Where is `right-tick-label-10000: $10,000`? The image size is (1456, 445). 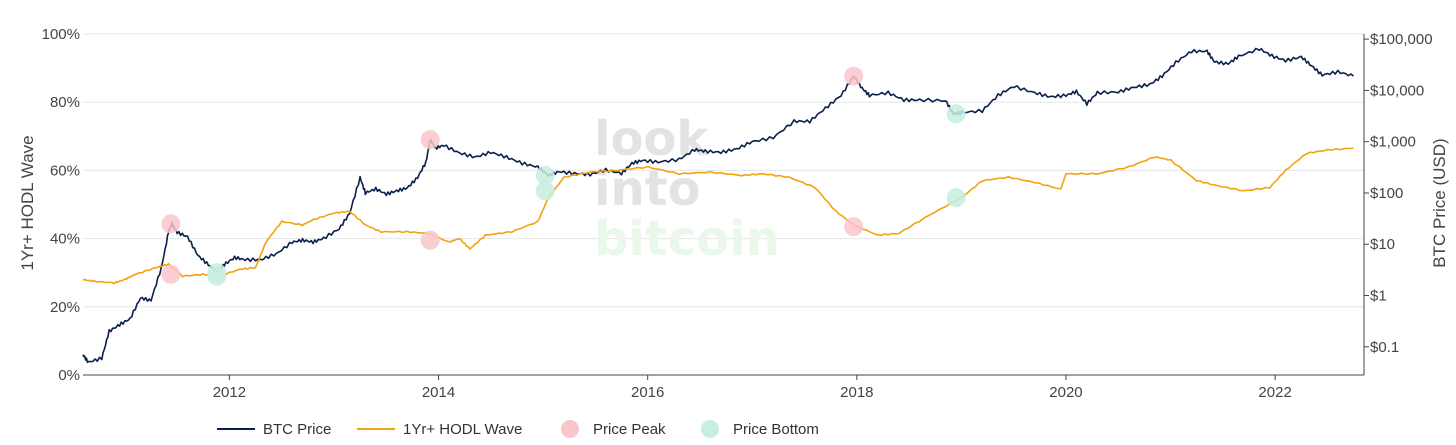 right-tick-label-10000: $10,000 is located at coordinates (1397, 90).